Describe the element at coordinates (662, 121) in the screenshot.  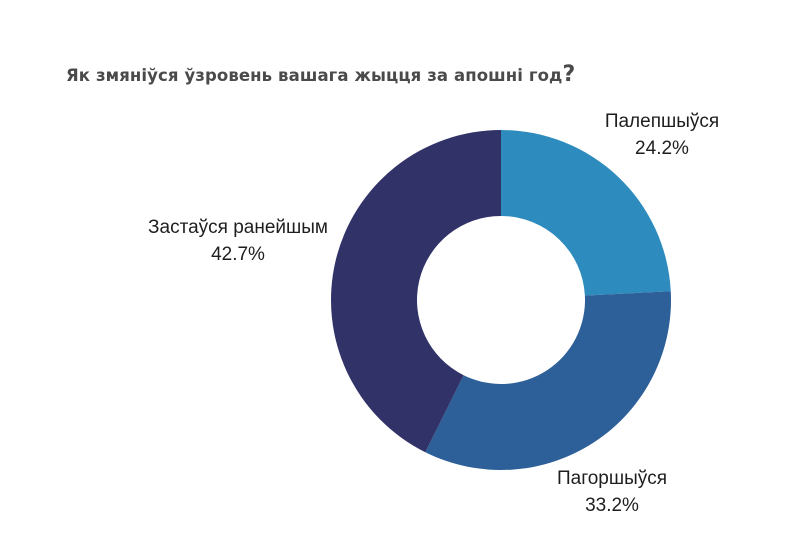
I see `slice-label-name: Палепшыўся` at that location.